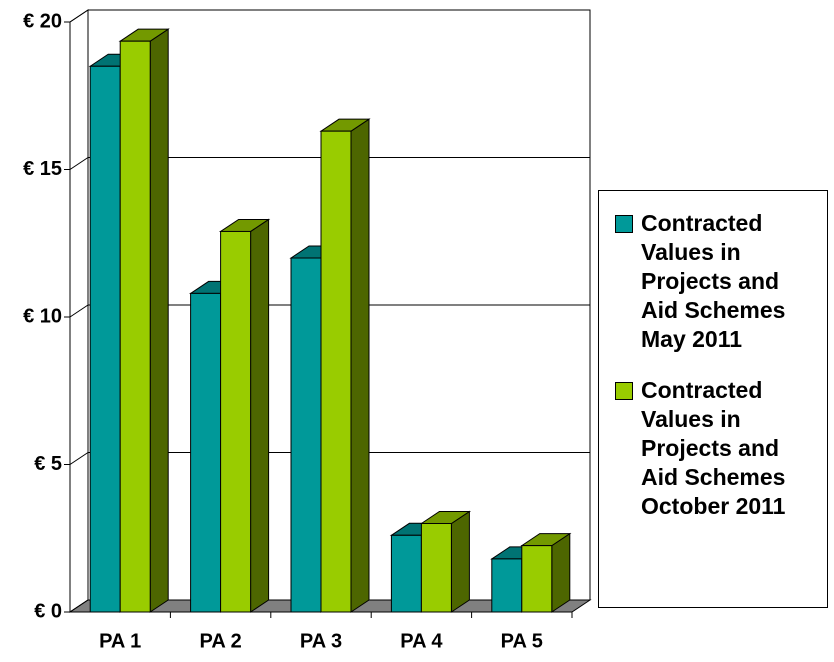  What do you see at coordinates (321, 641) in the screenshot?
I see `x-tick-label: PA 3` at bounding box center [321, 641].